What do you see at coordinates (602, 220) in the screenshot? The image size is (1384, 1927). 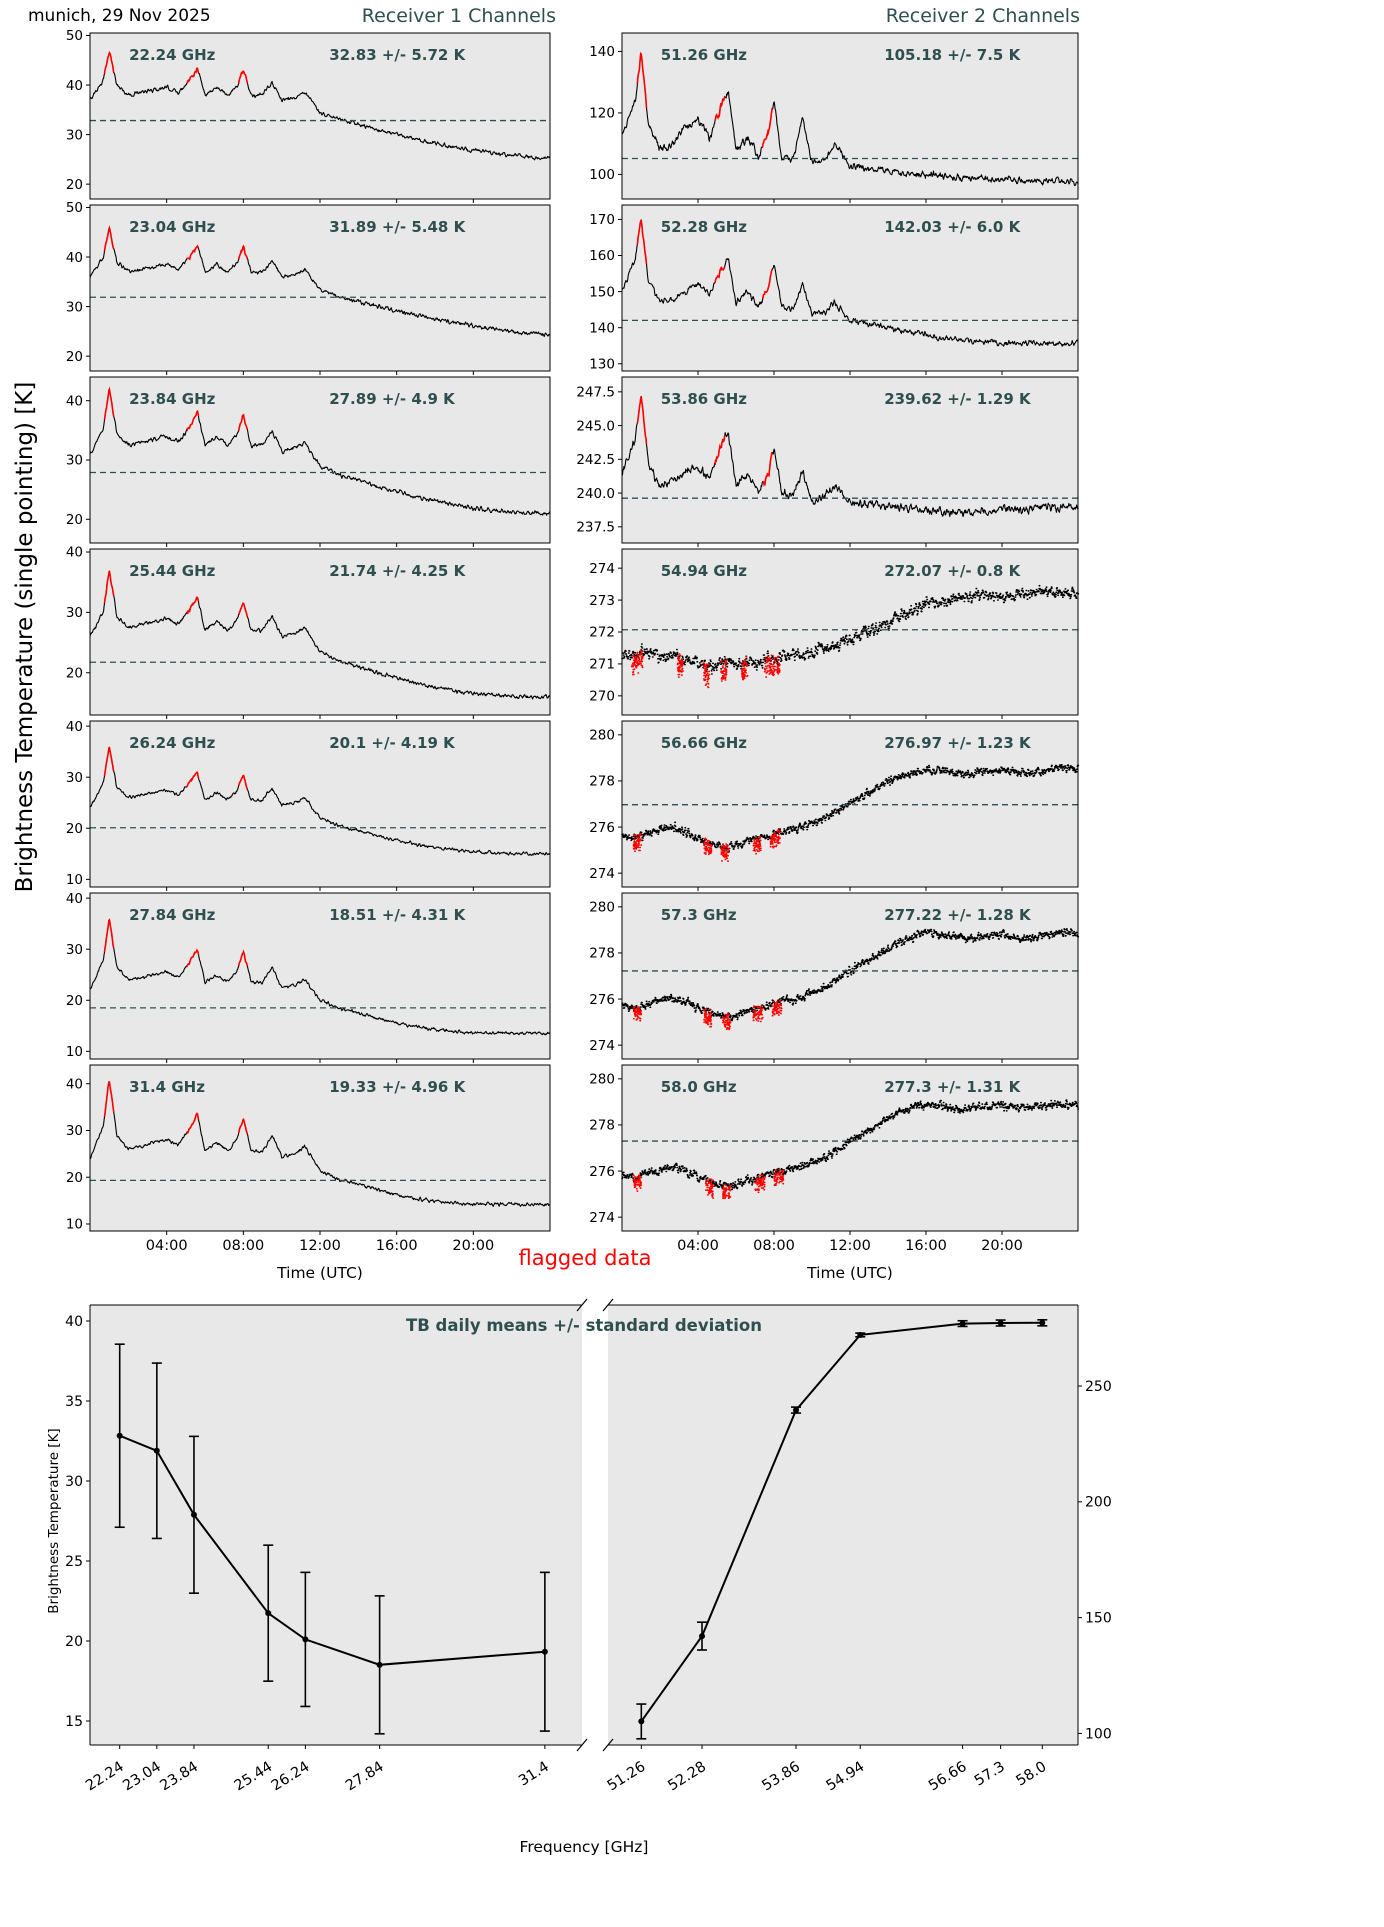 I see `svg-text: 170` at bounding box center [602, 220].